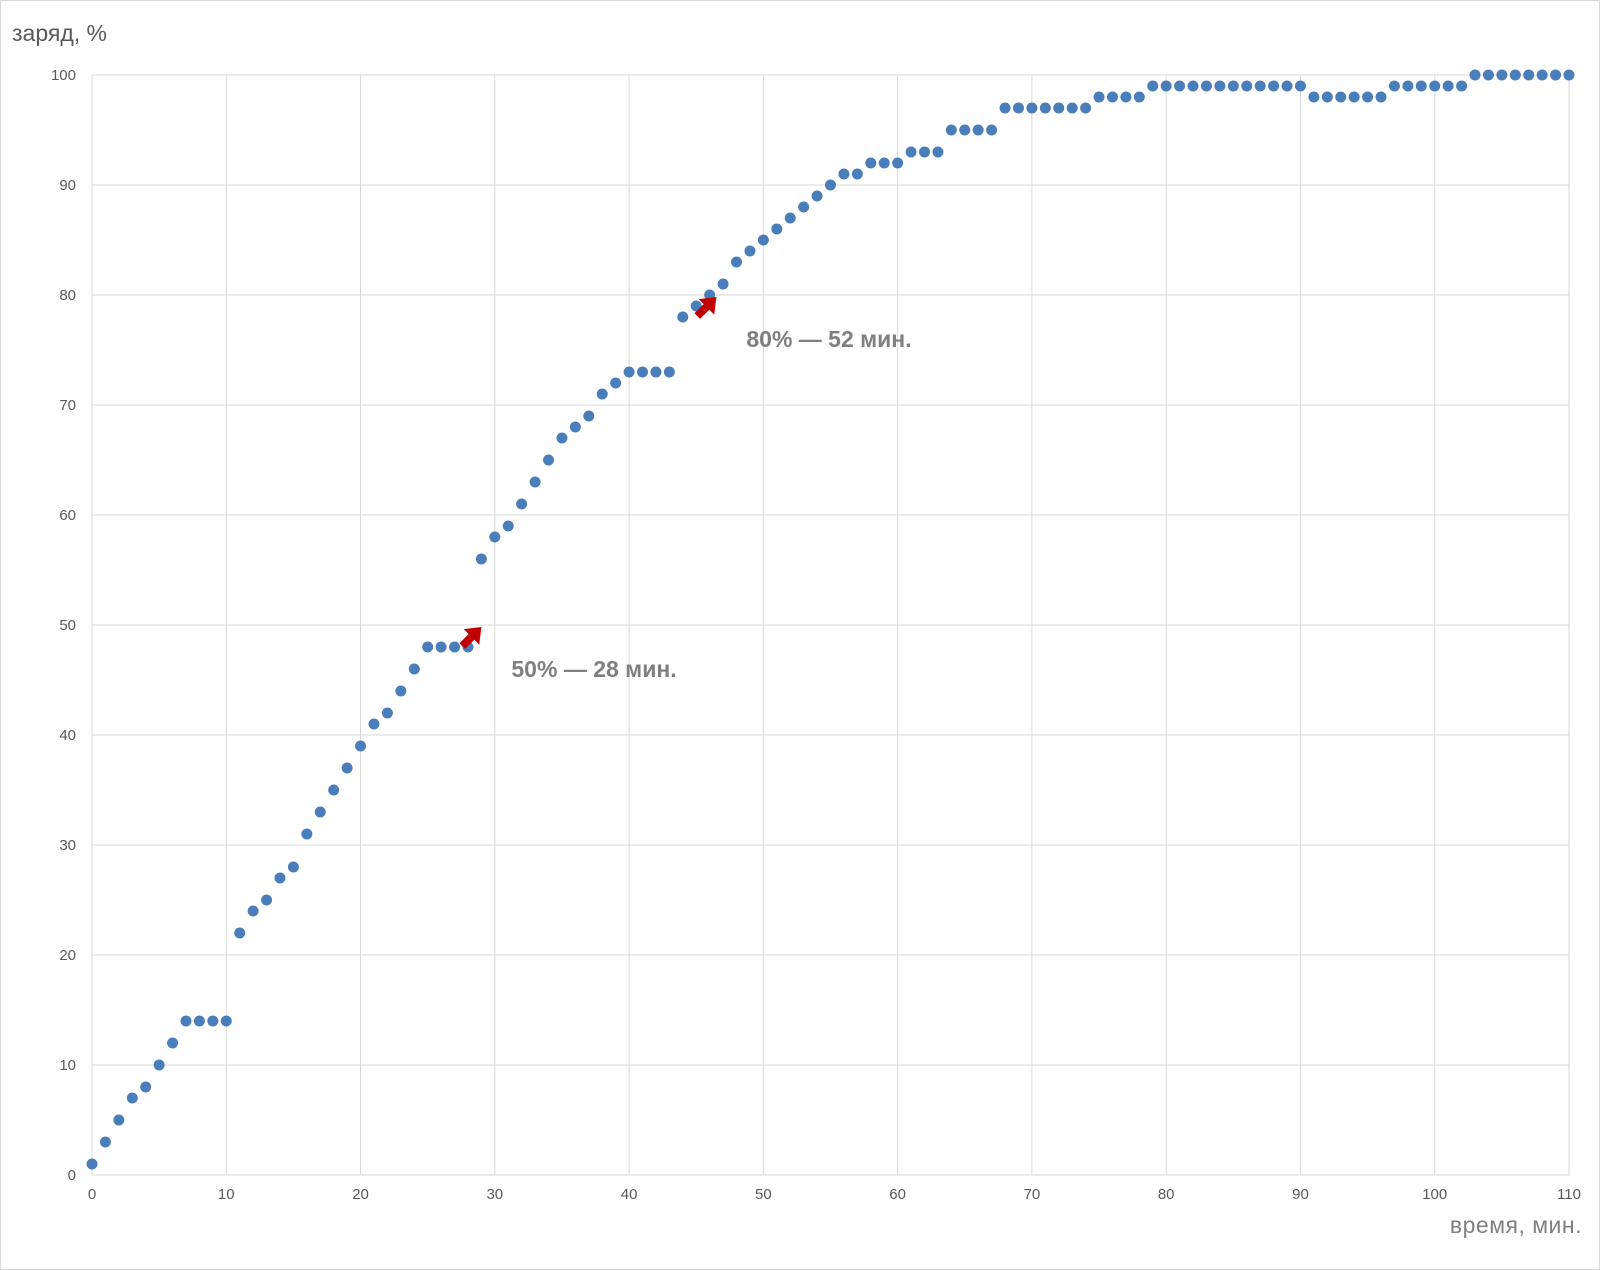  What do you see at coordinates (67, 405) in the screenshot?
I see `y-tick-label-70: 70` at bounding box center [67, 405].